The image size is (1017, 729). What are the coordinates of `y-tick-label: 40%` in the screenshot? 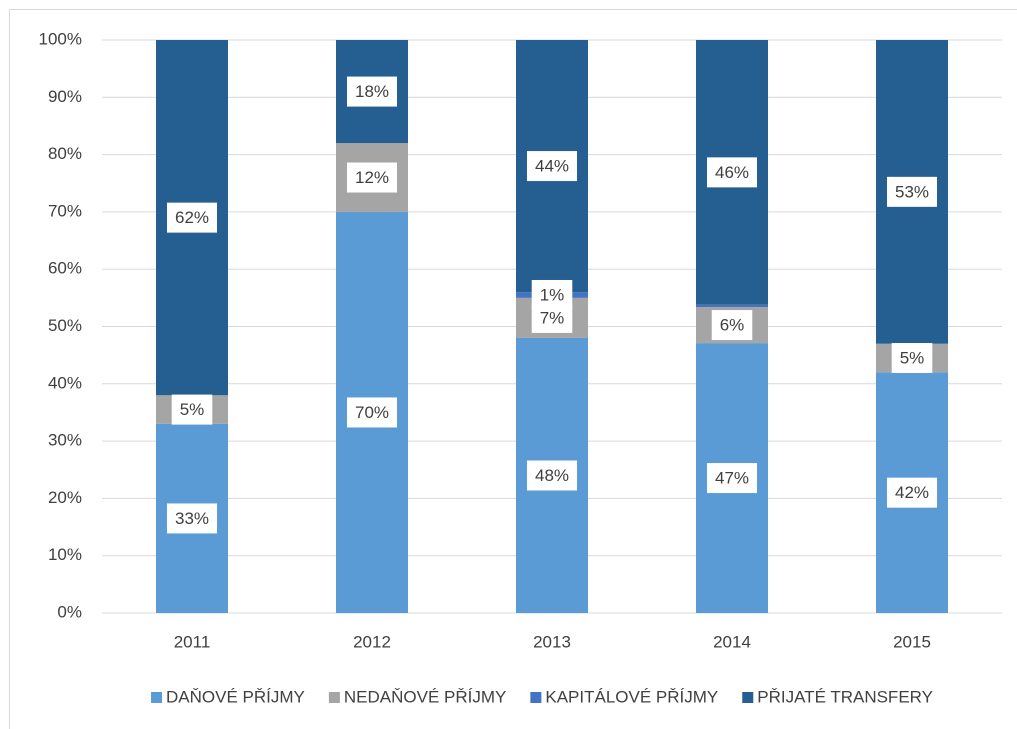 It's located at (65, 382).